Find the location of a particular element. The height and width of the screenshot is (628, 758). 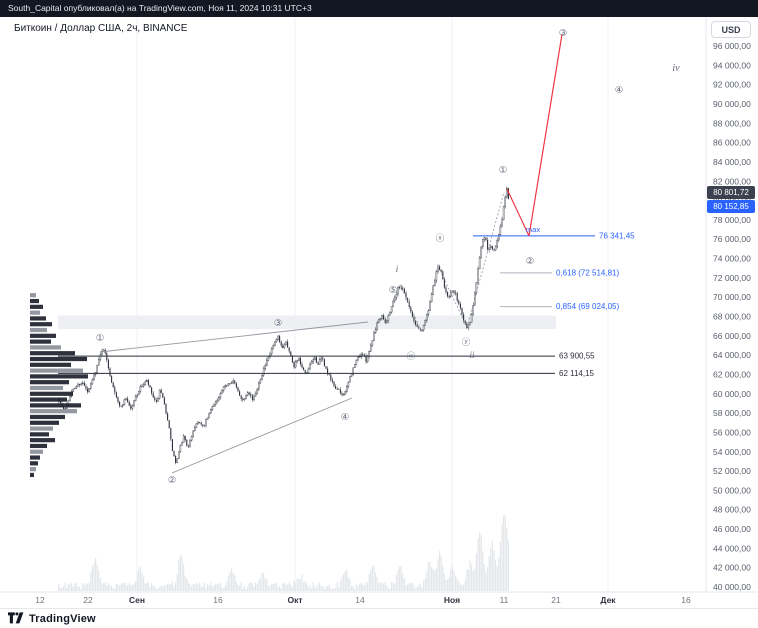

svg-text: Сен is located at coordinates (137, 600).